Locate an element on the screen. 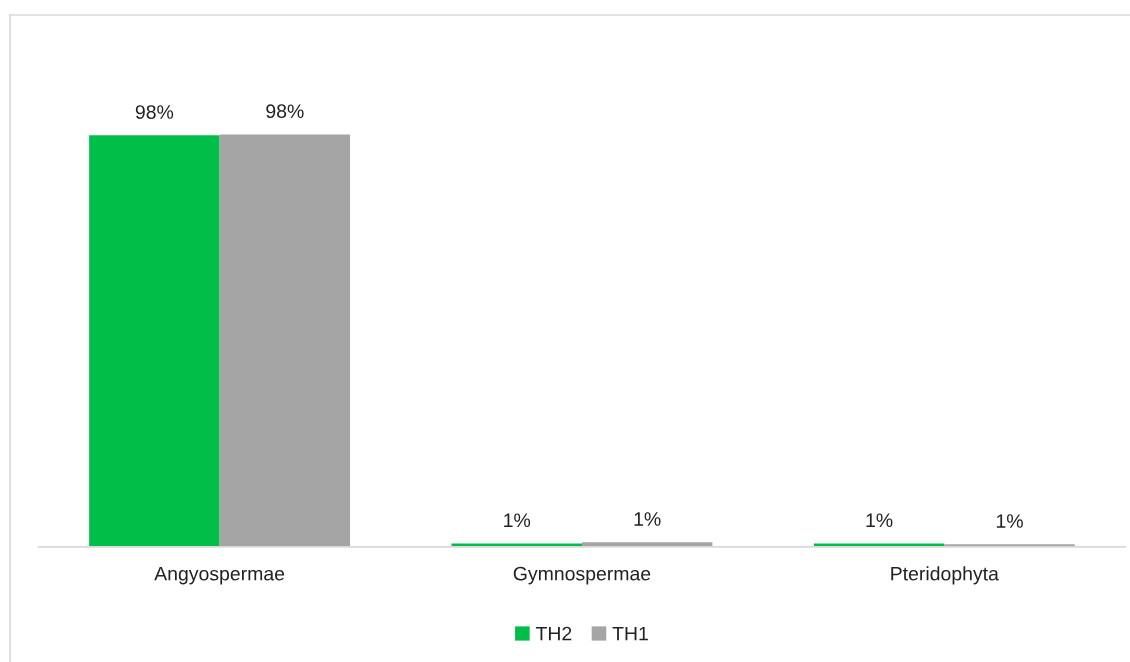 This screenshot has height=662, width=1130. x-tick-label: Gymnospermae is located at coordinates (582, 575).